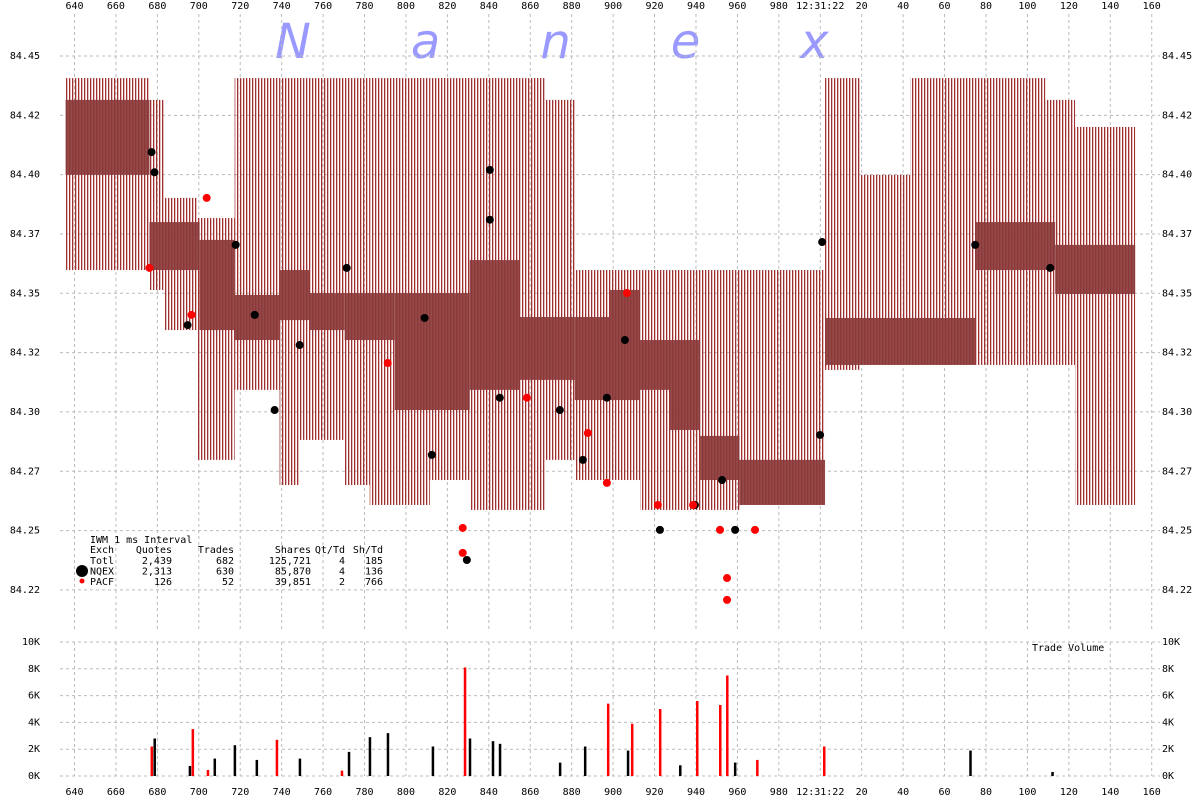 This screenshot has height=800, width=1200. I want to click on x-tick-label: 980, so click(779, 6).